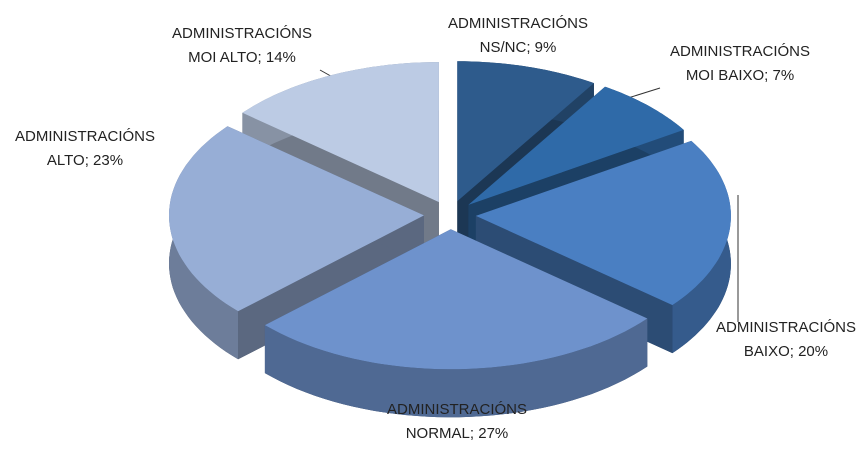 This screenshot has width=866, height=472. I want to click on leader-line, so click(644, 93).